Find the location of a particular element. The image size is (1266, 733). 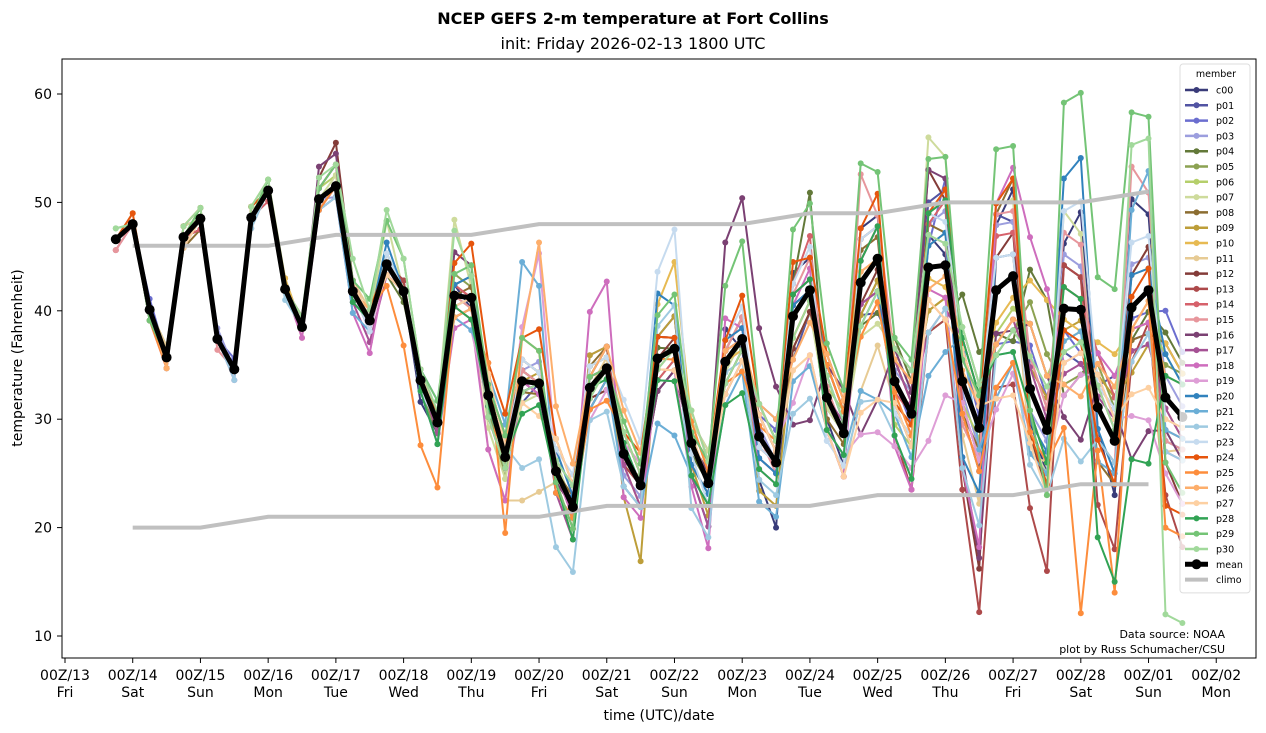

x-tick-label-time: 00Z/15 is located at coordinates (200, 676).